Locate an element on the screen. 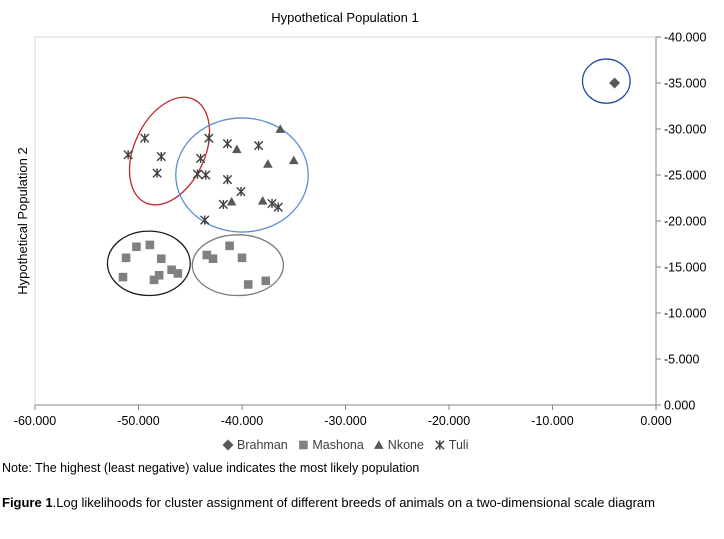 Image resolution: width=724 pixels, height=539 pixels. legend-label: Brahman is located at coordinates (262, 445).